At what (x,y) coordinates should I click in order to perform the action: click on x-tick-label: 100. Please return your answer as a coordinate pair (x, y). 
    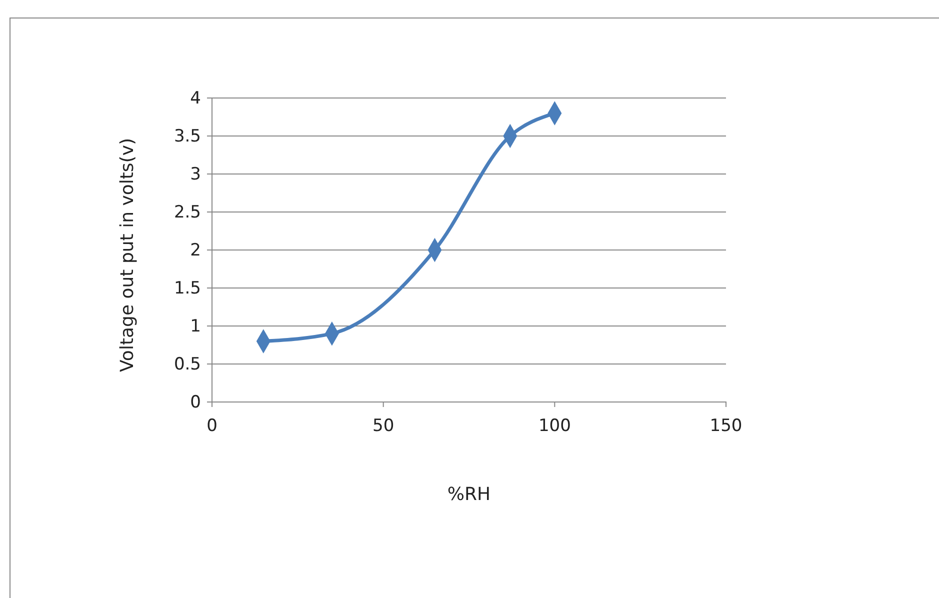
    Looking at the image, I should click on (554, 426).